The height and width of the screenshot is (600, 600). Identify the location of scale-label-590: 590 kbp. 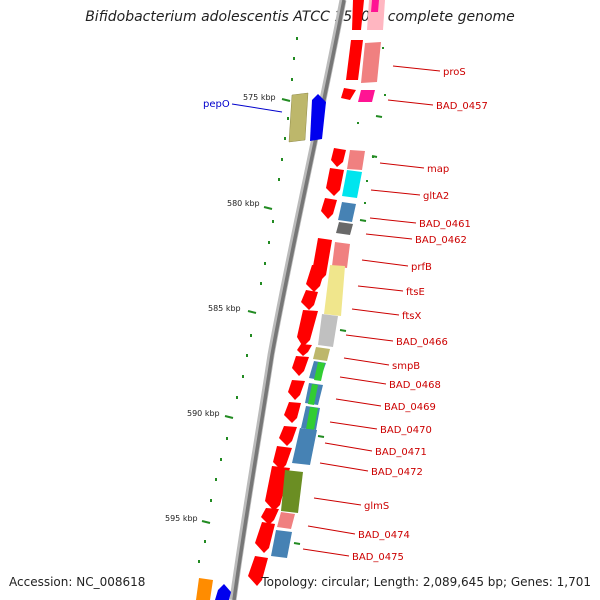
(203, 413).